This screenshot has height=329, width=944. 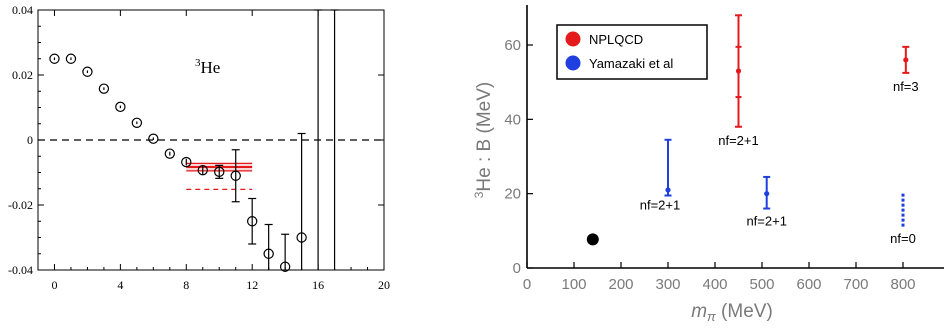 I want to click on y-label-main: He : B (MeV), so click(x=484, y=137).